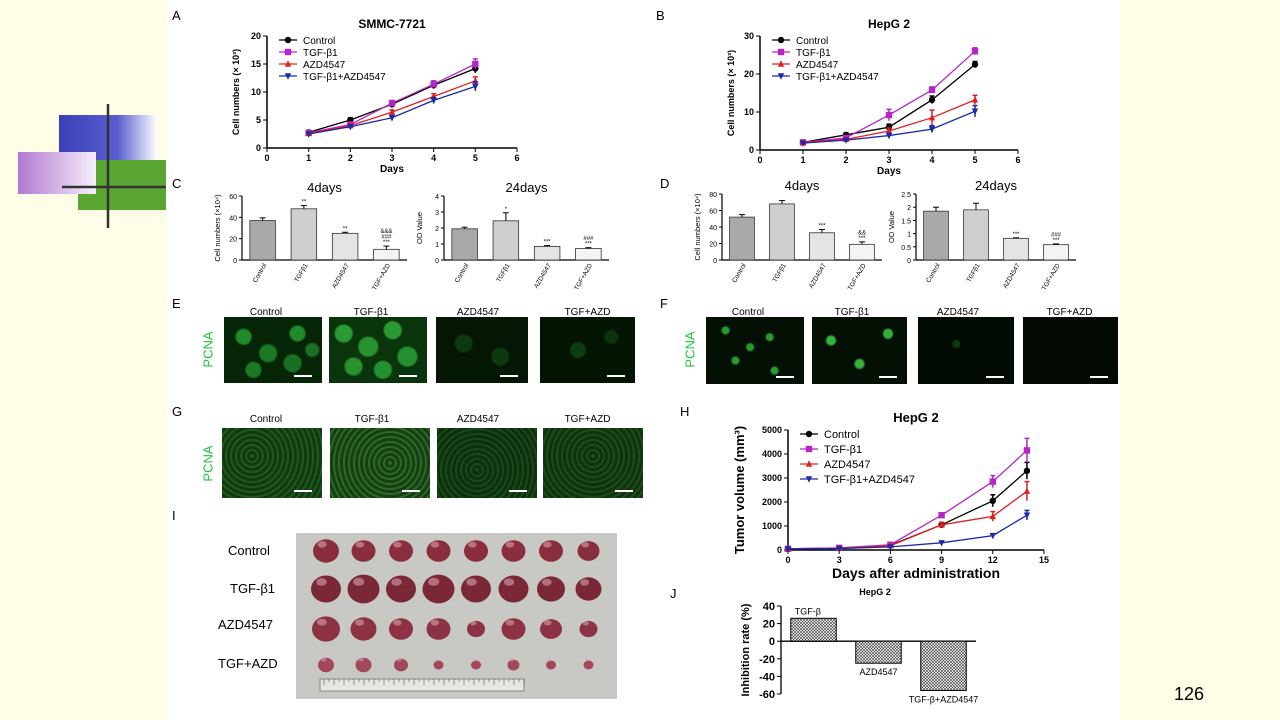 The height and width of the screenshot is (720, 1280). Describe the element at coordinates (344, 77) in the screenshot. I see `legend-label: TGF-β1+AZD4547` at that location.